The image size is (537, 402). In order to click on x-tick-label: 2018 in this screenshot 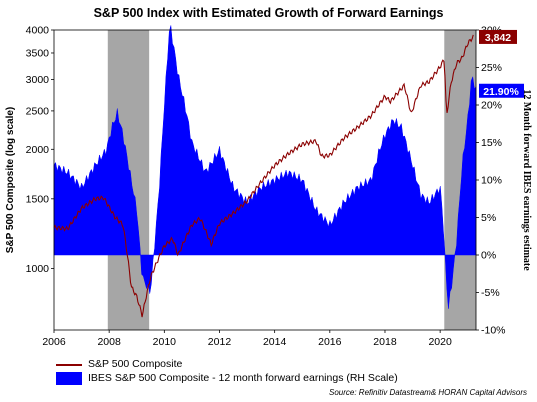, I will do `click(385, 342)`.